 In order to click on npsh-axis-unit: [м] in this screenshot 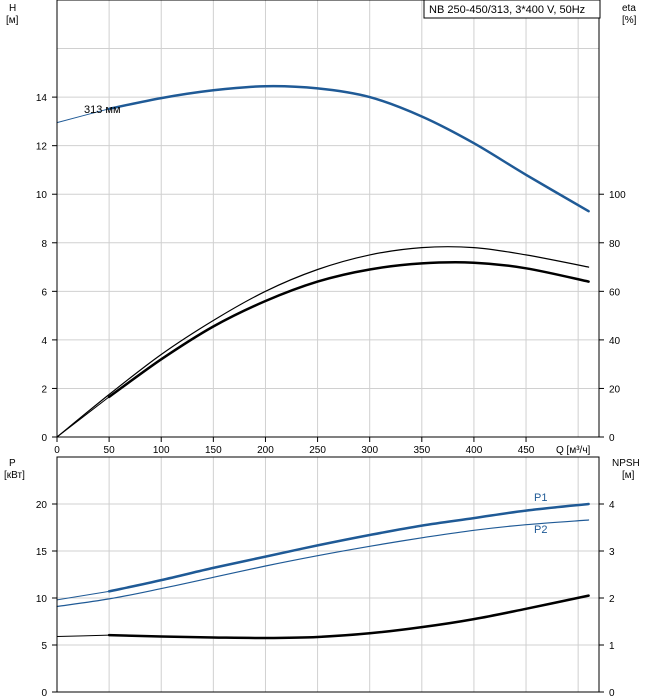, I will do `click(628, 475)`.